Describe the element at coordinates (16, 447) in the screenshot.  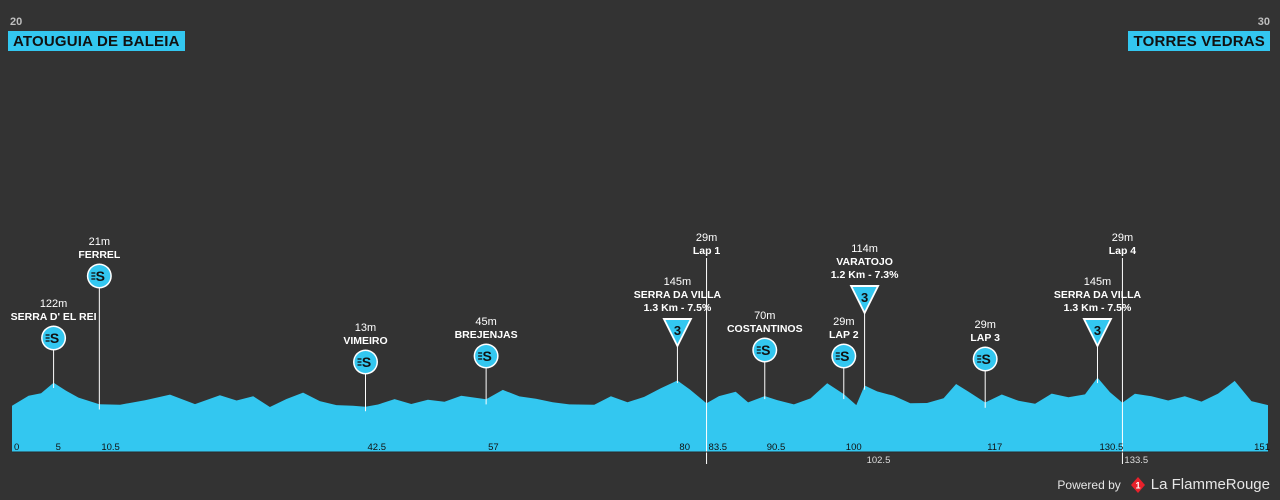
I see `km-tick-label: 0` at that location.